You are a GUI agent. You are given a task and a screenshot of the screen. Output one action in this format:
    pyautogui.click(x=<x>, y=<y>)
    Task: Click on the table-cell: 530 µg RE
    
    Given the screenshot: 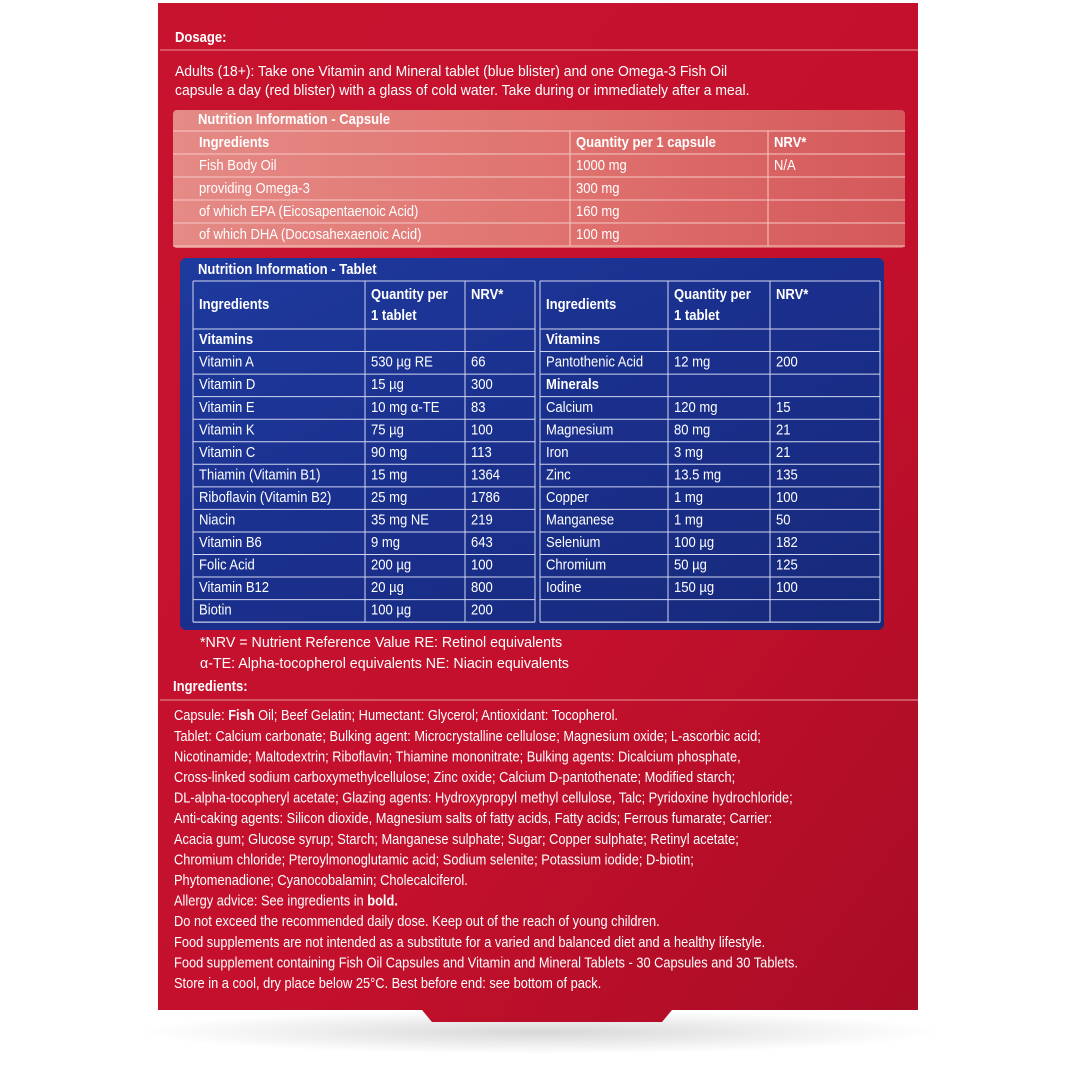 What is the action you would take?
    pyautogui.click(x=402, y=362)
    